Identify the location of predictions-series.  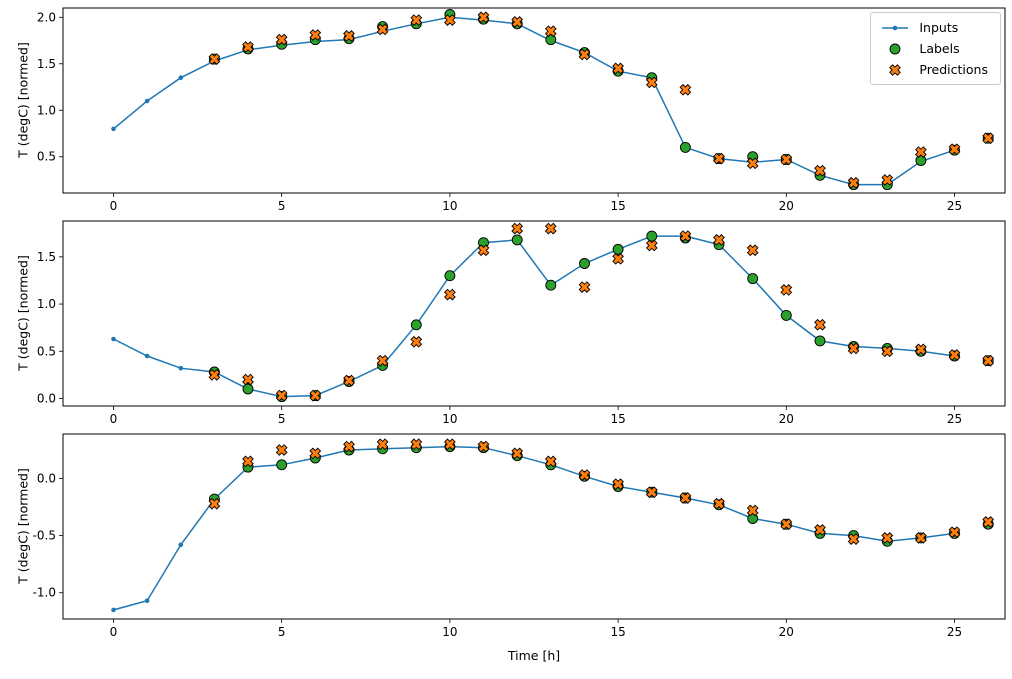
(601, 491).